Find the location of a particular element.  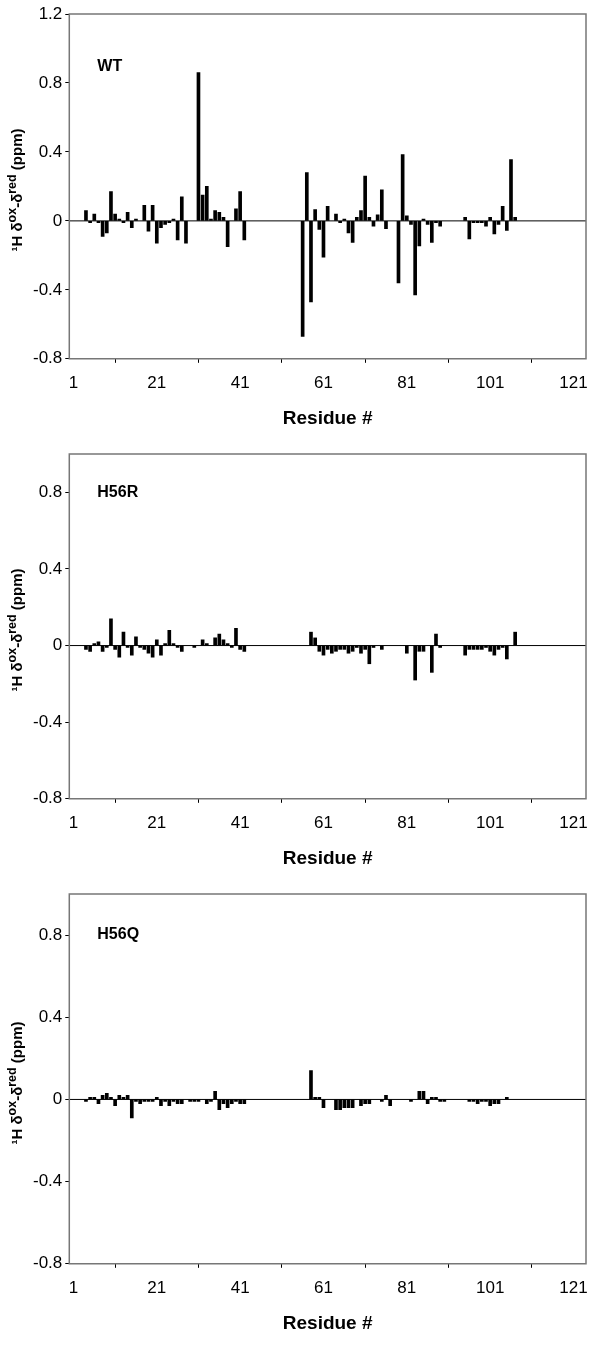

text: H56Q is located at coordinates (118, 934).